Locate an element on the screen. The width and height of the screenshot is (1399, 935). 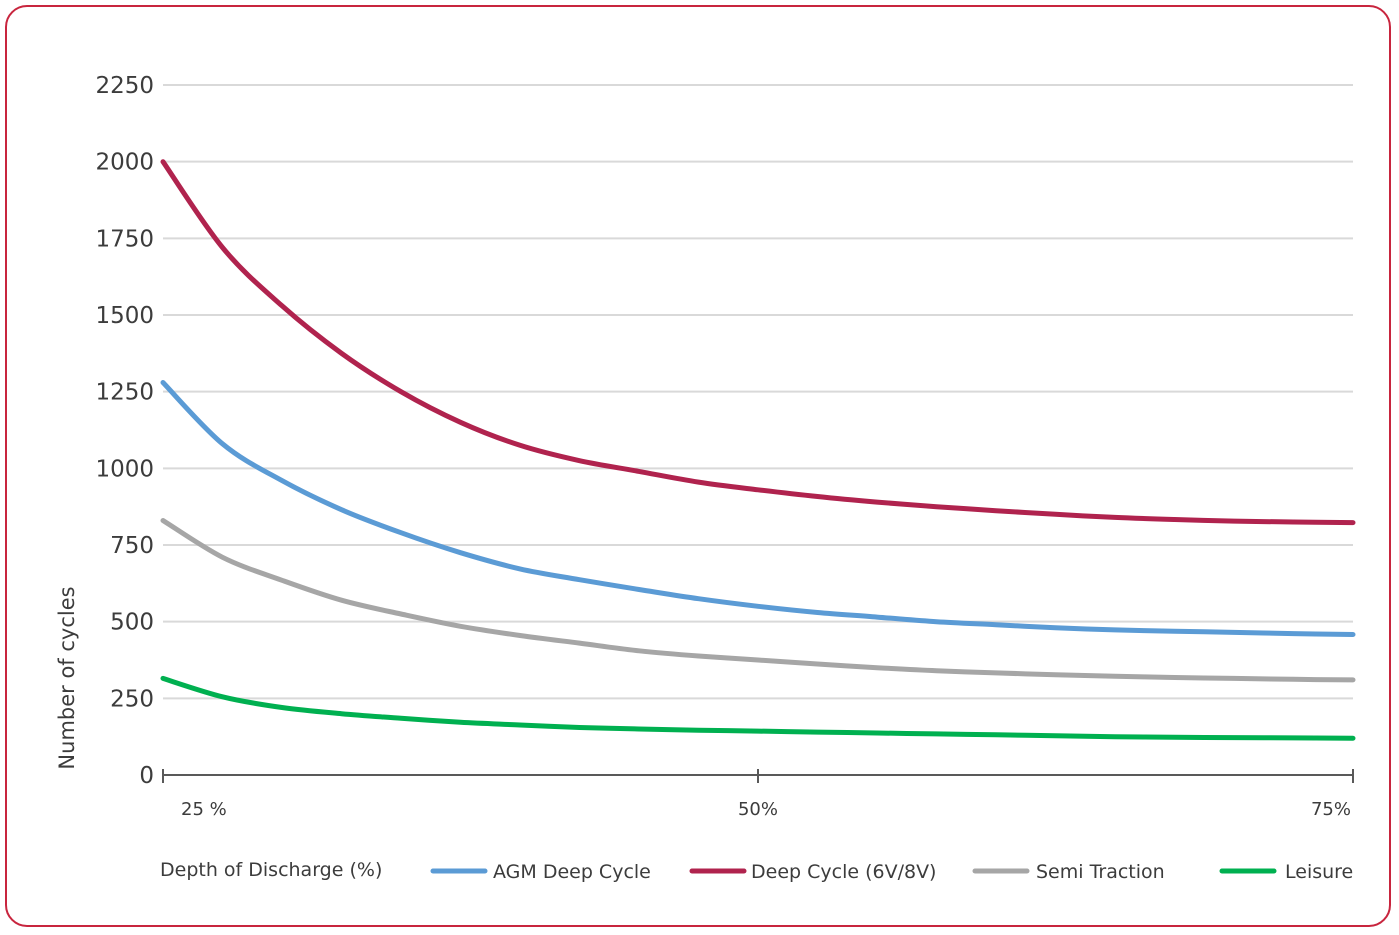
series-line-leisure is located at coordinates (758, 708).